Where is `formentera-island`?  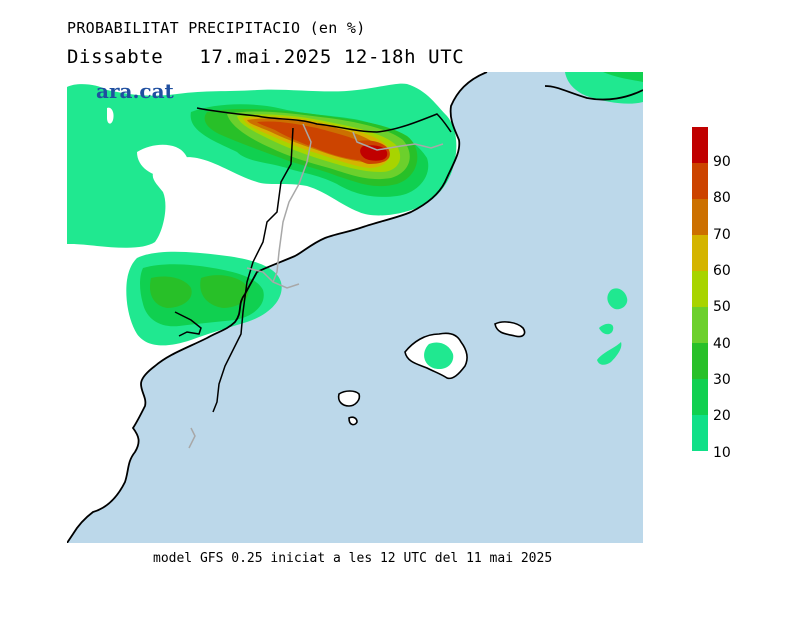 formentera-island is located at coordinates (353, 421).